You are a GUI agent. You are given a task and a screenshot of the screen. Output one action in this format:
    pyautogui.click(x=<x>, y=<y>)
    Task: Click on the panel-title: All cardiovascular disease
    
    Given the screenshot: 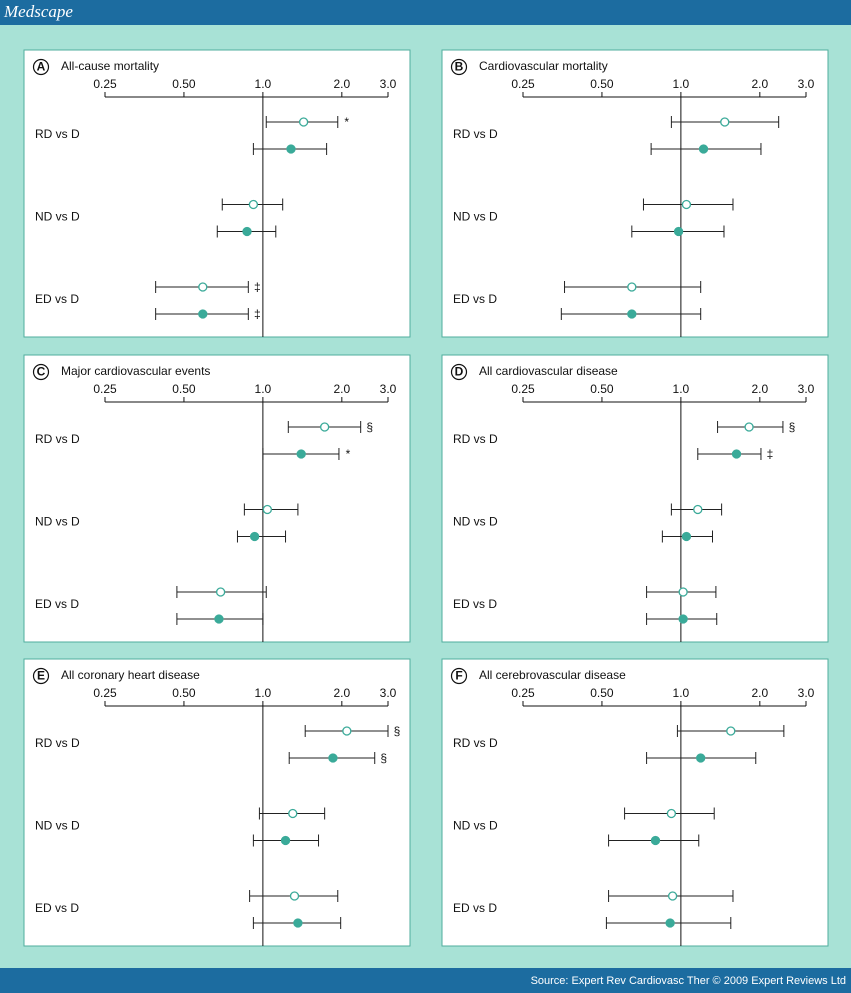 What is the action you would take?
    pyautogui.click(x=548, y=371)
    